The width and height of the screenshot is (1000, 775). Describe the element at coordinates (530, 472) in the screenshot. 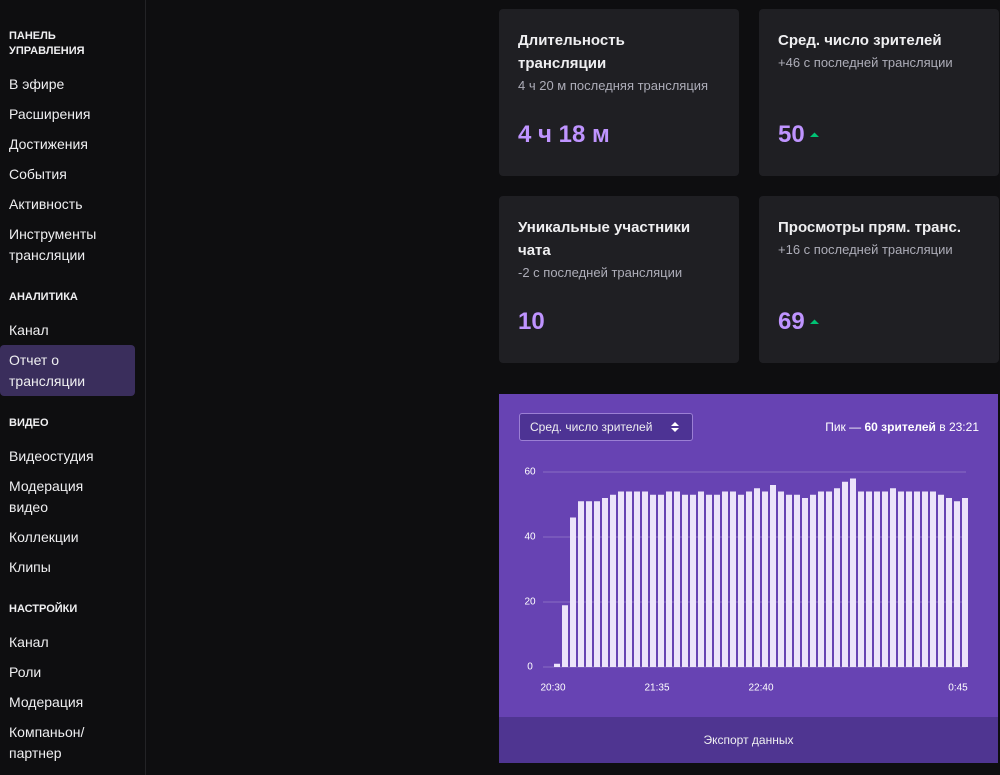

I see `y-tick-label: 60` at that location.